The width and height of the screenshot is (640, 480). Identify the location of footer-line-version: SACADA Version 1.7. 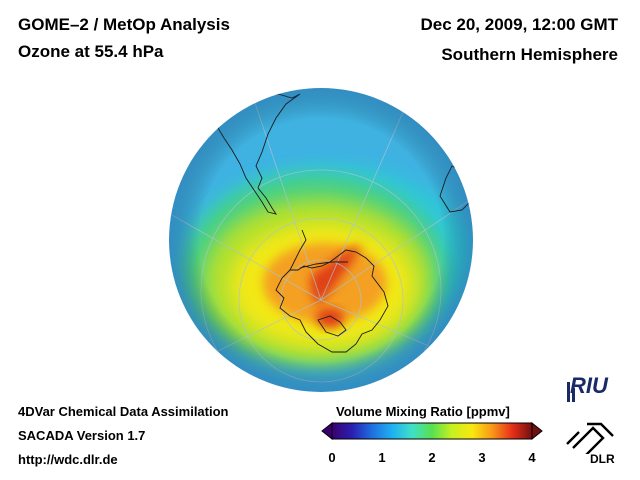
(82, 435).